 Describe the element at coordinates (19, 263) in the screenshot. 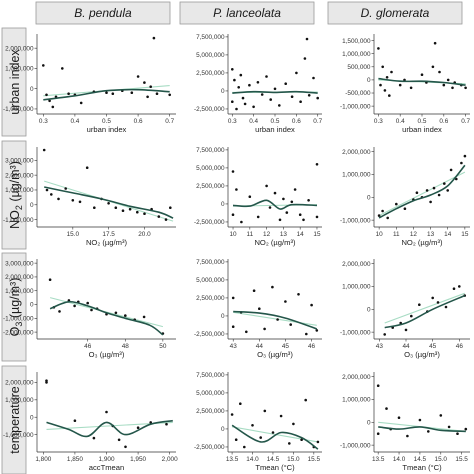

I see `y-tick-label: 3,000,000` at that location.